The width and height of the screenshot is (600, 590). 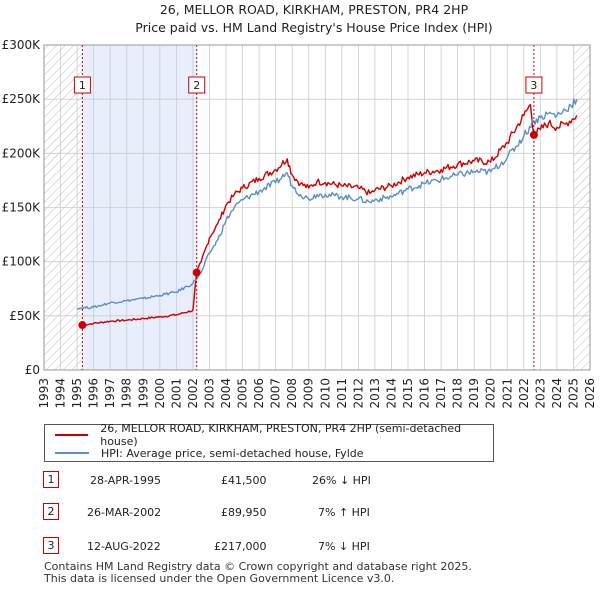 What do you see at coordinates (51, 545) in the screenshot?
I see `sale-number-badge: 3` at bounding box center [51, 545].